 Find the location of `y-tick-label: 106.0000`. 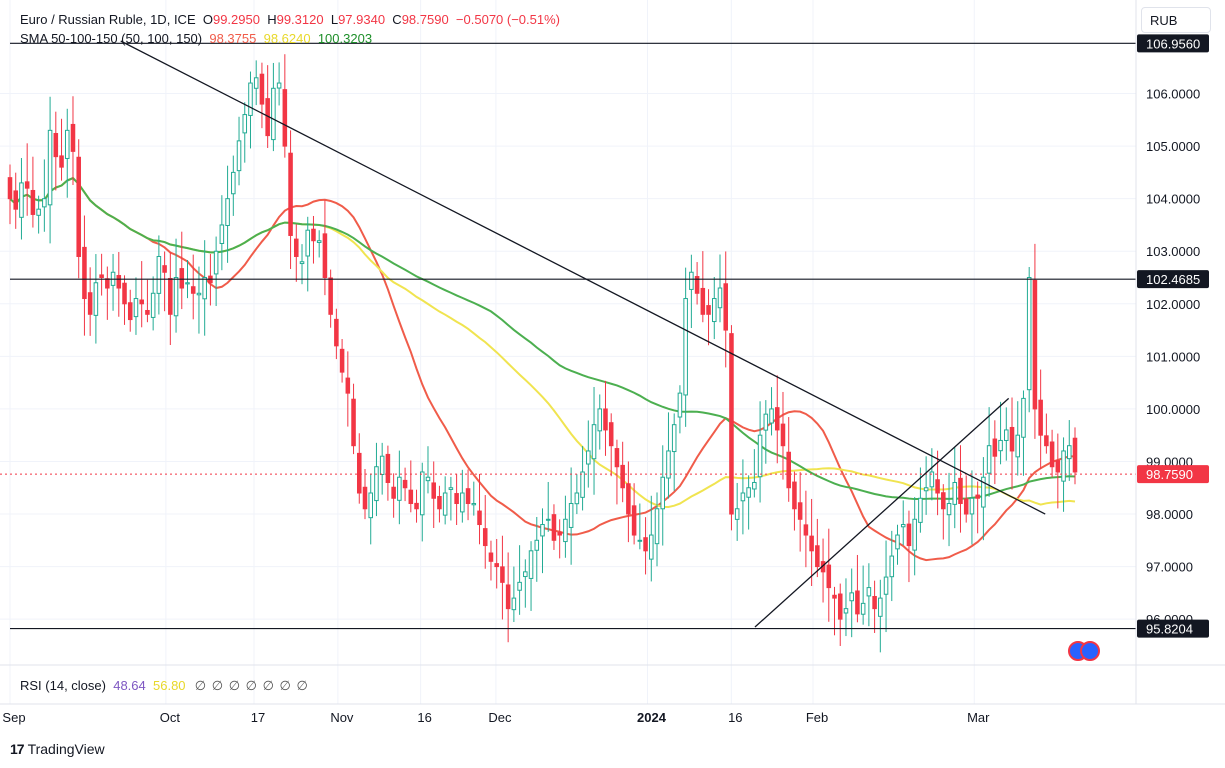

y-tick-label: 106.0000 is located at coordinates (1173, 94).